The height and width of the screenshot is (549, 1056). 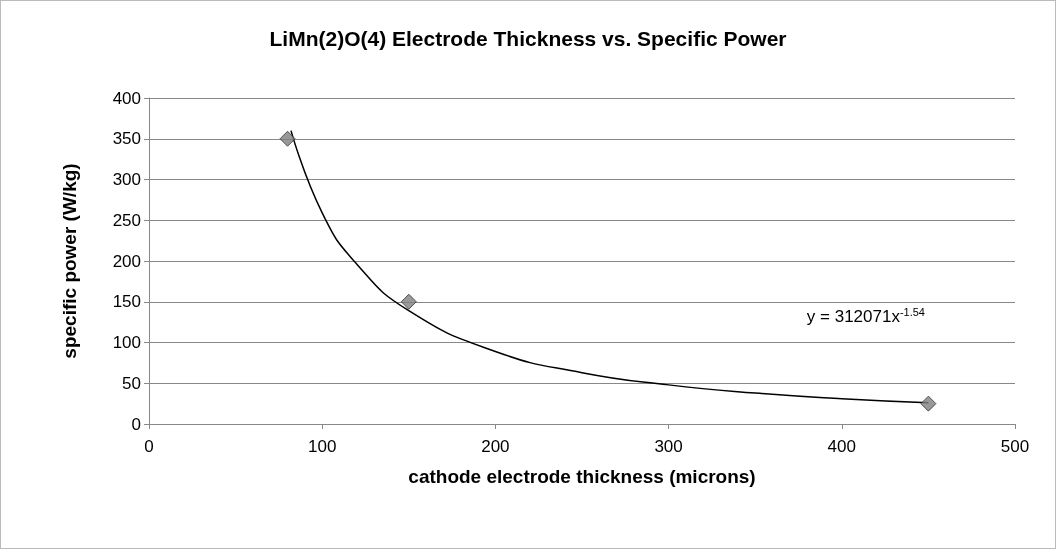 I want to click on y-tick-label: 150, so click(x=126, y=302).